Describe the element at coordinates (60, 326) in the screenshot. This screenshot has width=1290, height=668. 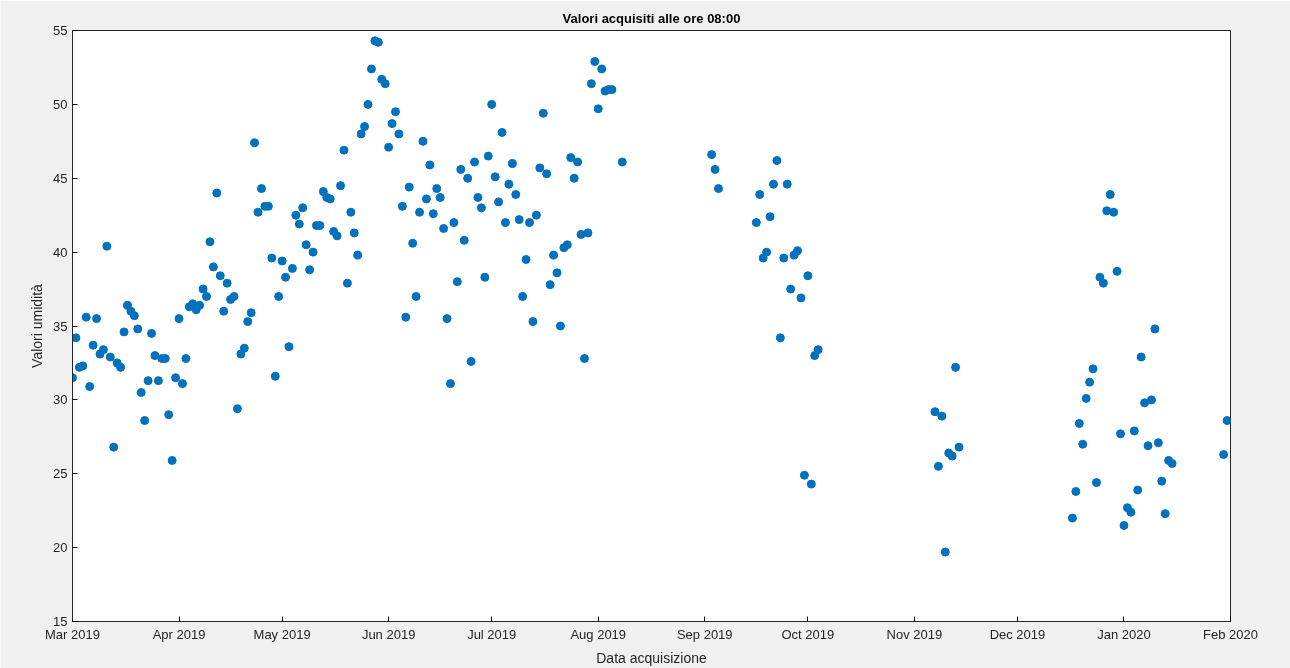
I see `y-tick-label: 35` at that location.